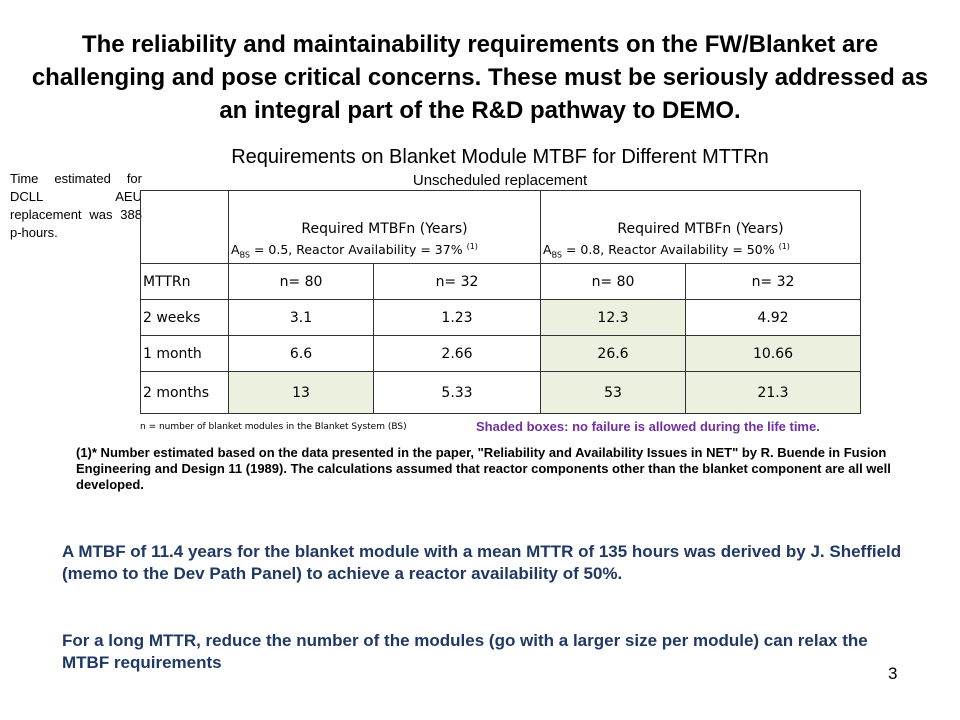  Describe the element at coordinates (457, 392) in the screenshot. I see `table-cell: 5.33` at that location.